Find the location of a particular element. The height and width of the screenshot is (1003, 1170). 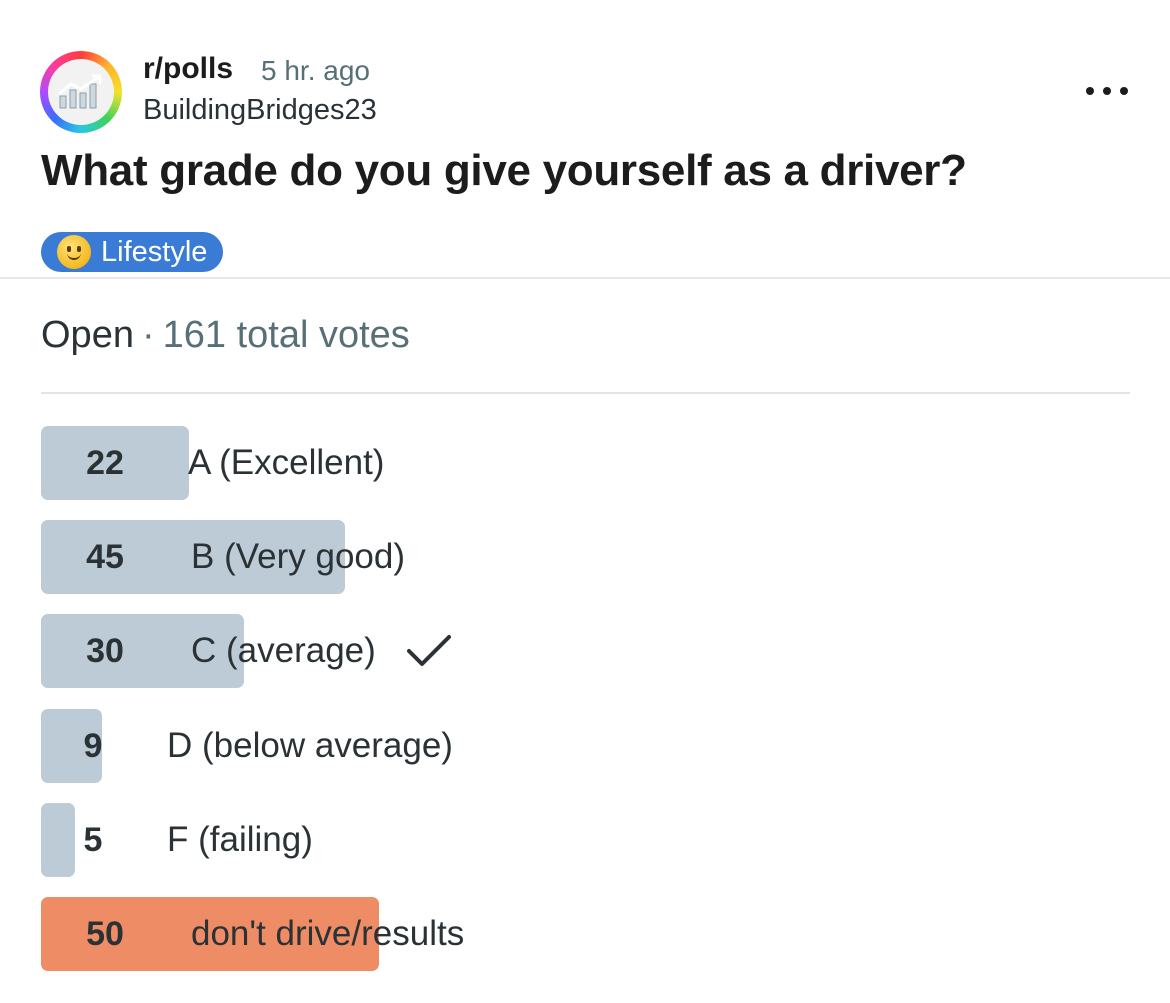

poll-open-status: Open is located at coordinates (87, 335).